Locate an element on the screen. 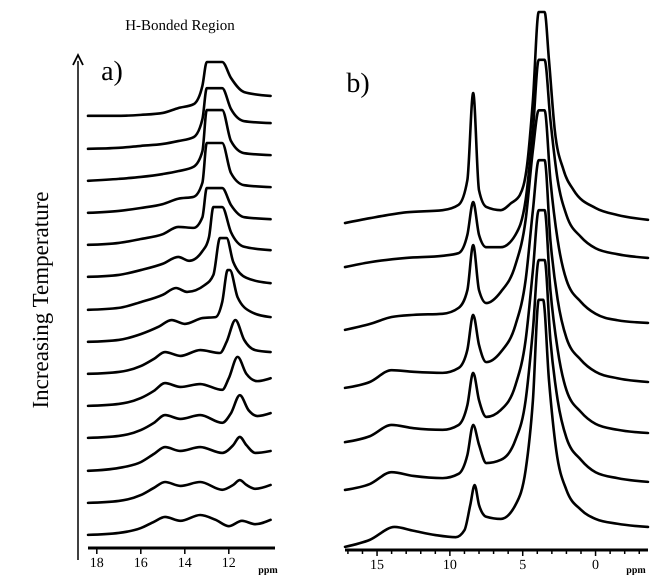 The height and width of the screenshot is (575, 650). x-tick-label: 14 is located at coordinates (185, 563).